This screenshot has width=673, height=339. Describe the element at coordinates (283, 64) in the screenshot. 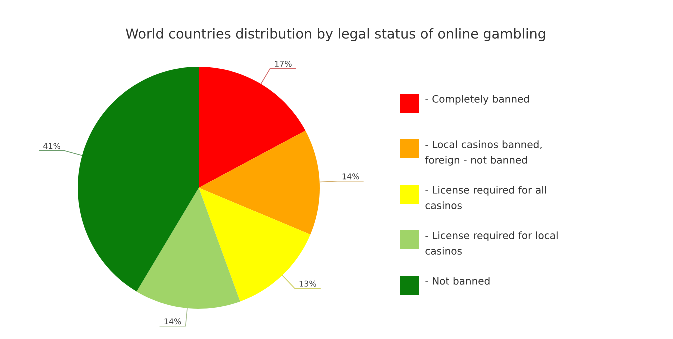

I see `data-label: 17%` at that location.